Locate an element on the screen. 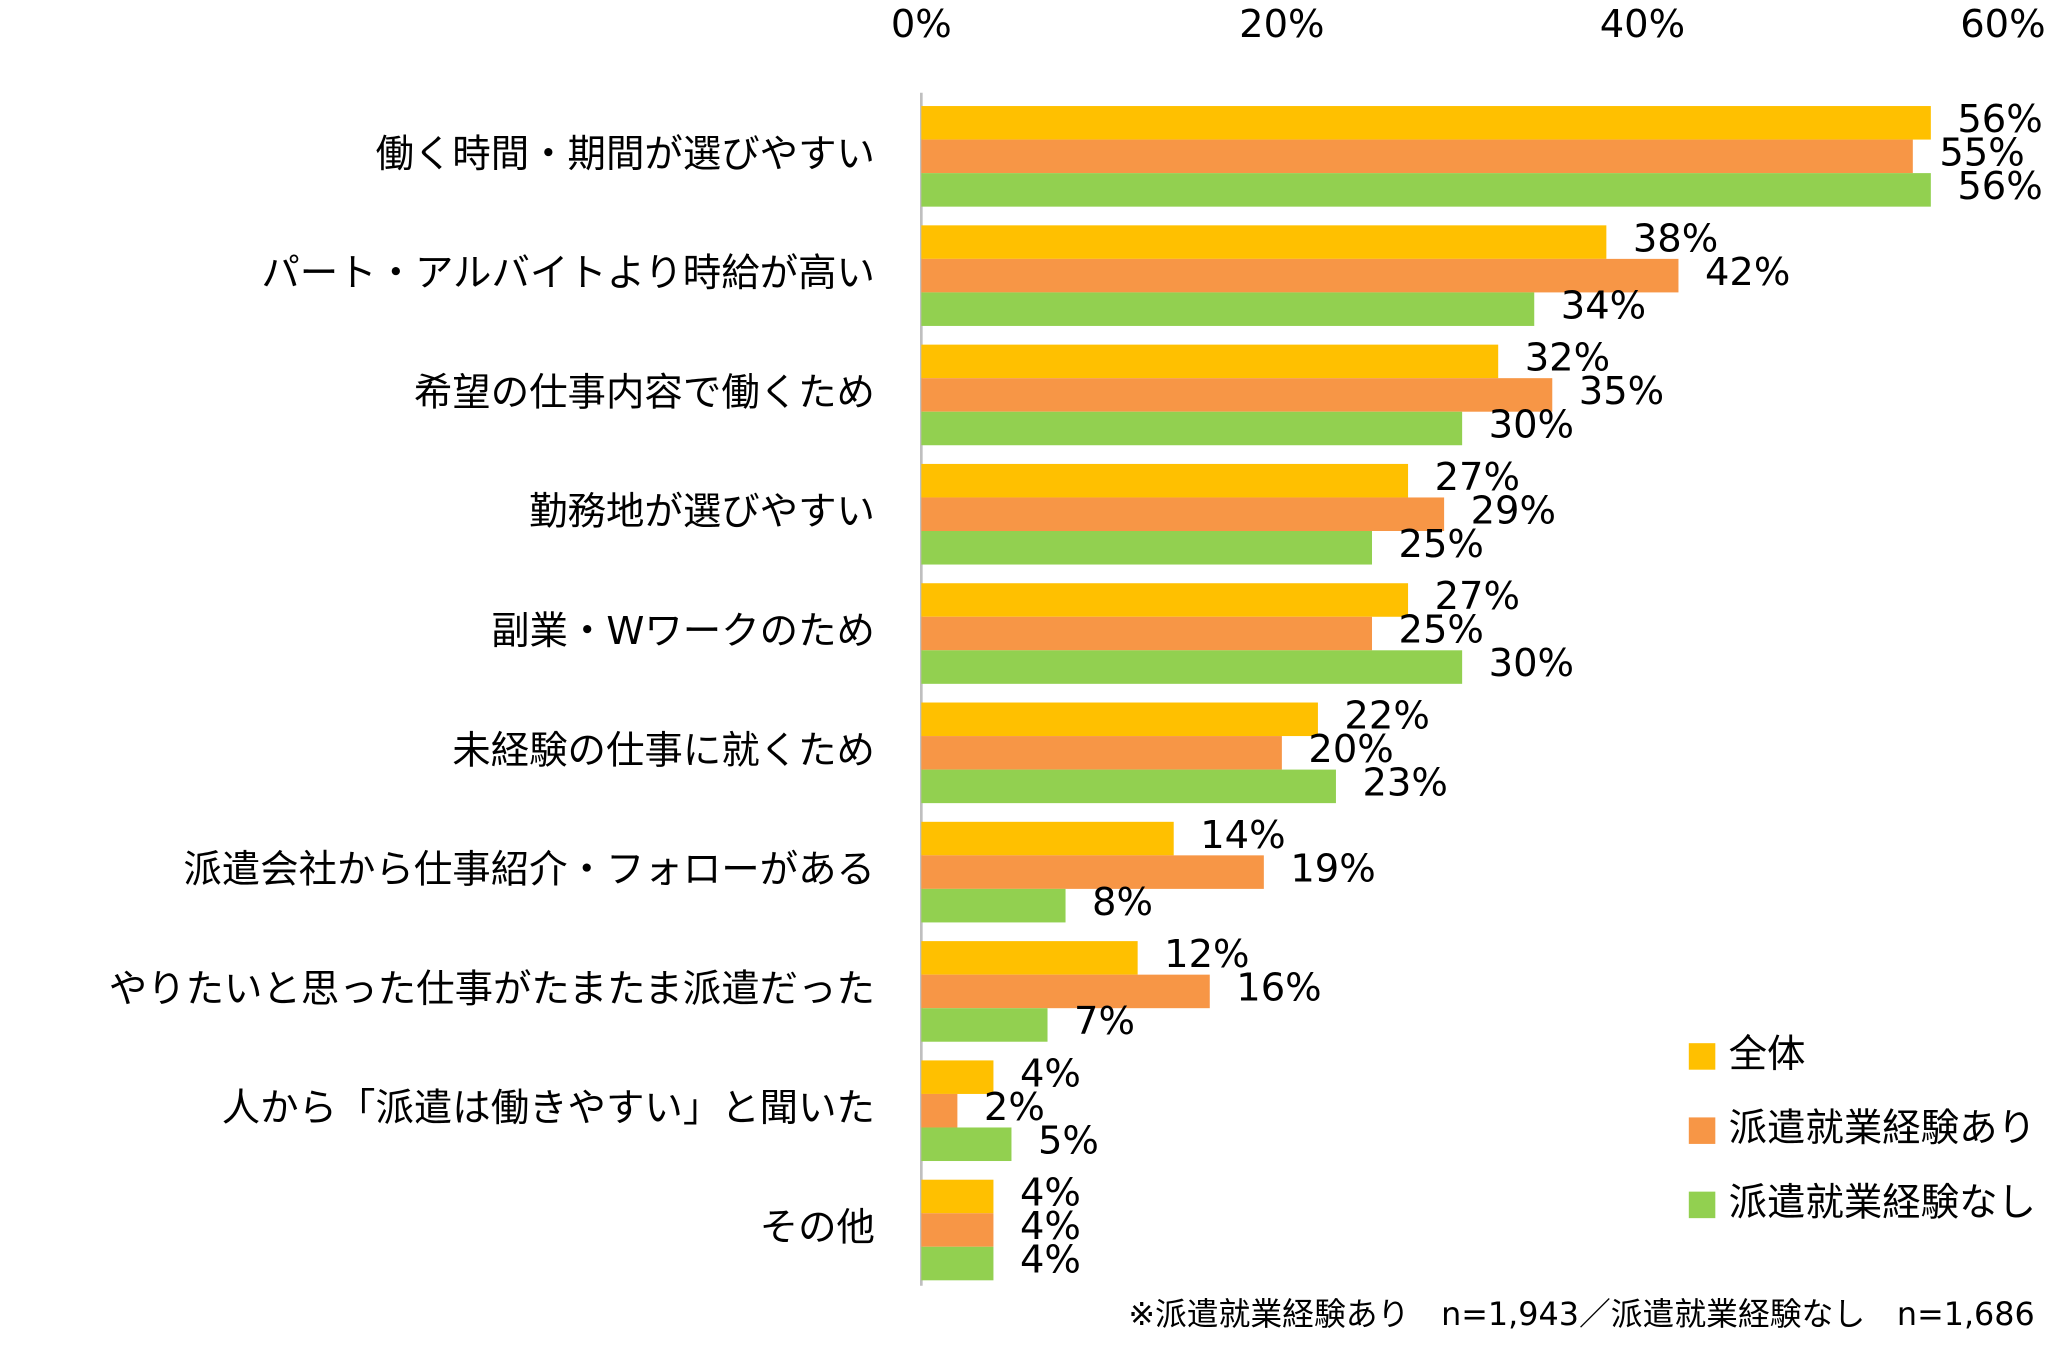 The width and height of the screenshot is (2068, 1356). data-label: 22% is located at coordinates (1386, 715).